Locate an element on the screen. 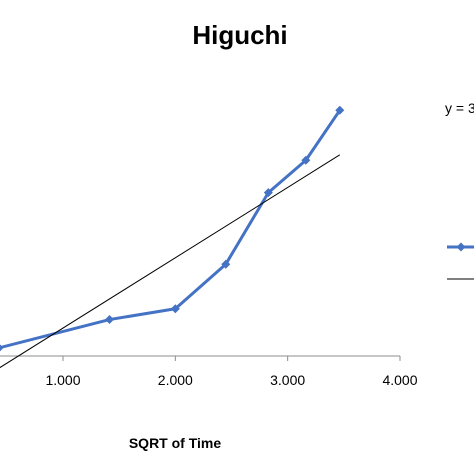  x-axis-label: SQRT of Time is located at coordinates (175, 443).